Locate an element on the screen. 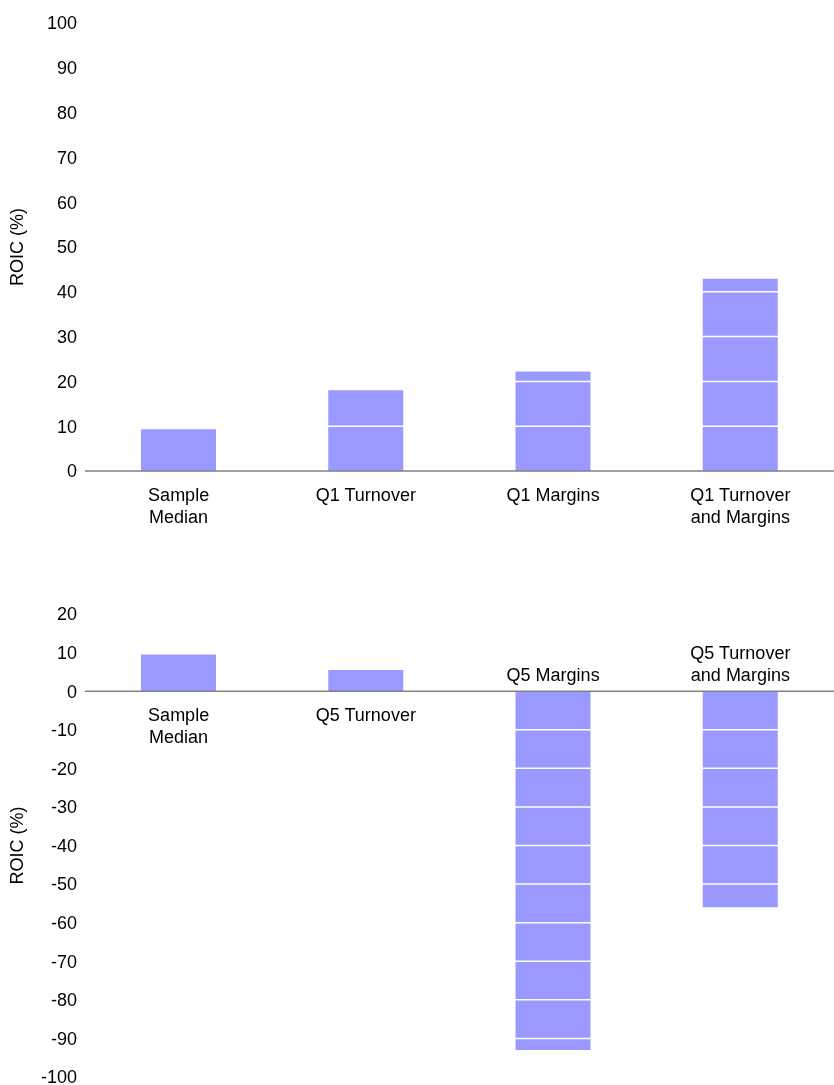  y-tick-label: -40 is located at coordinates (63, 845).